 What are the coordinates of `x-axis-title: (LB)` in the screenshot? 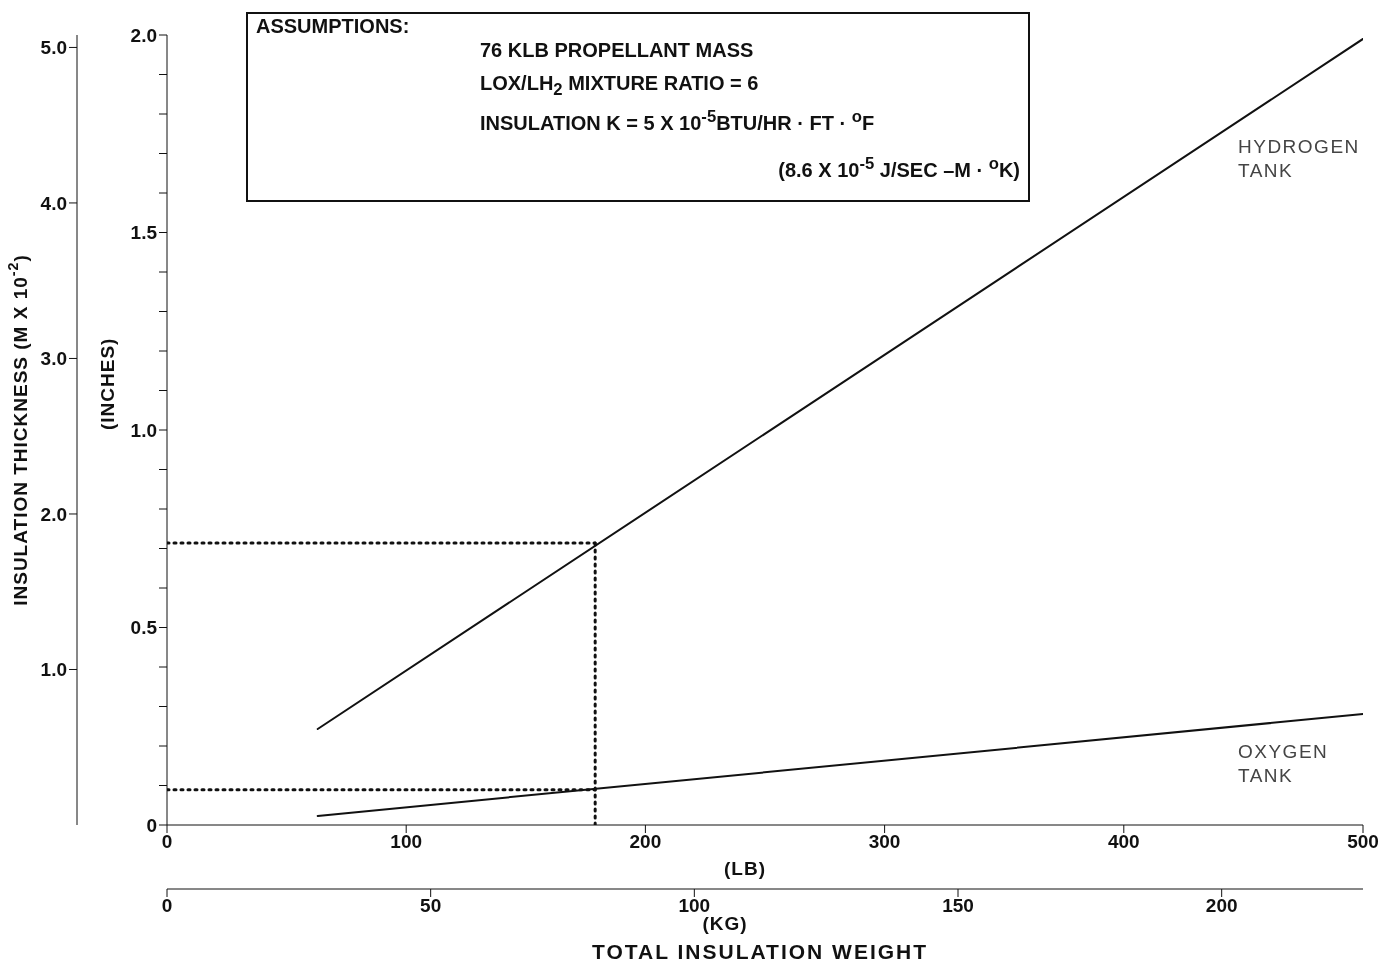 It's located at (745, 868).